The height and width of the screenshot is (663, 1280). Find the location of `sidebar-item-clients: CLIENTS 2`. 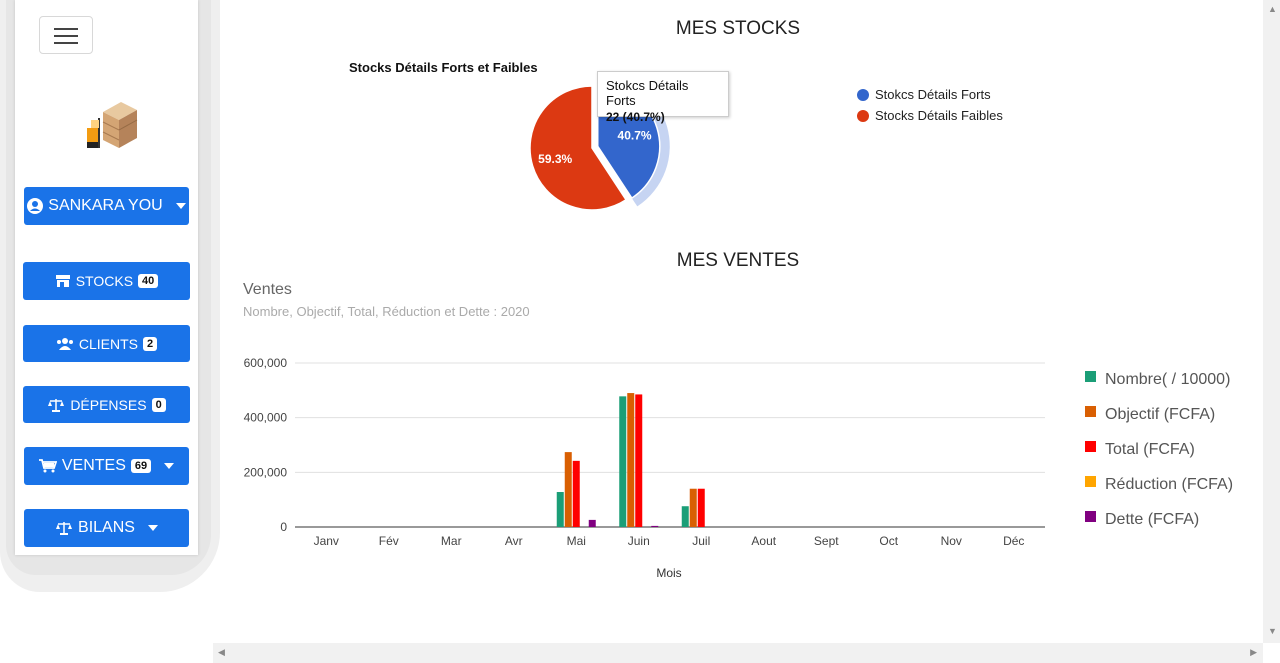

sidebar-item-clients: CLIENTS 2 is located at coordinates (106, 343).